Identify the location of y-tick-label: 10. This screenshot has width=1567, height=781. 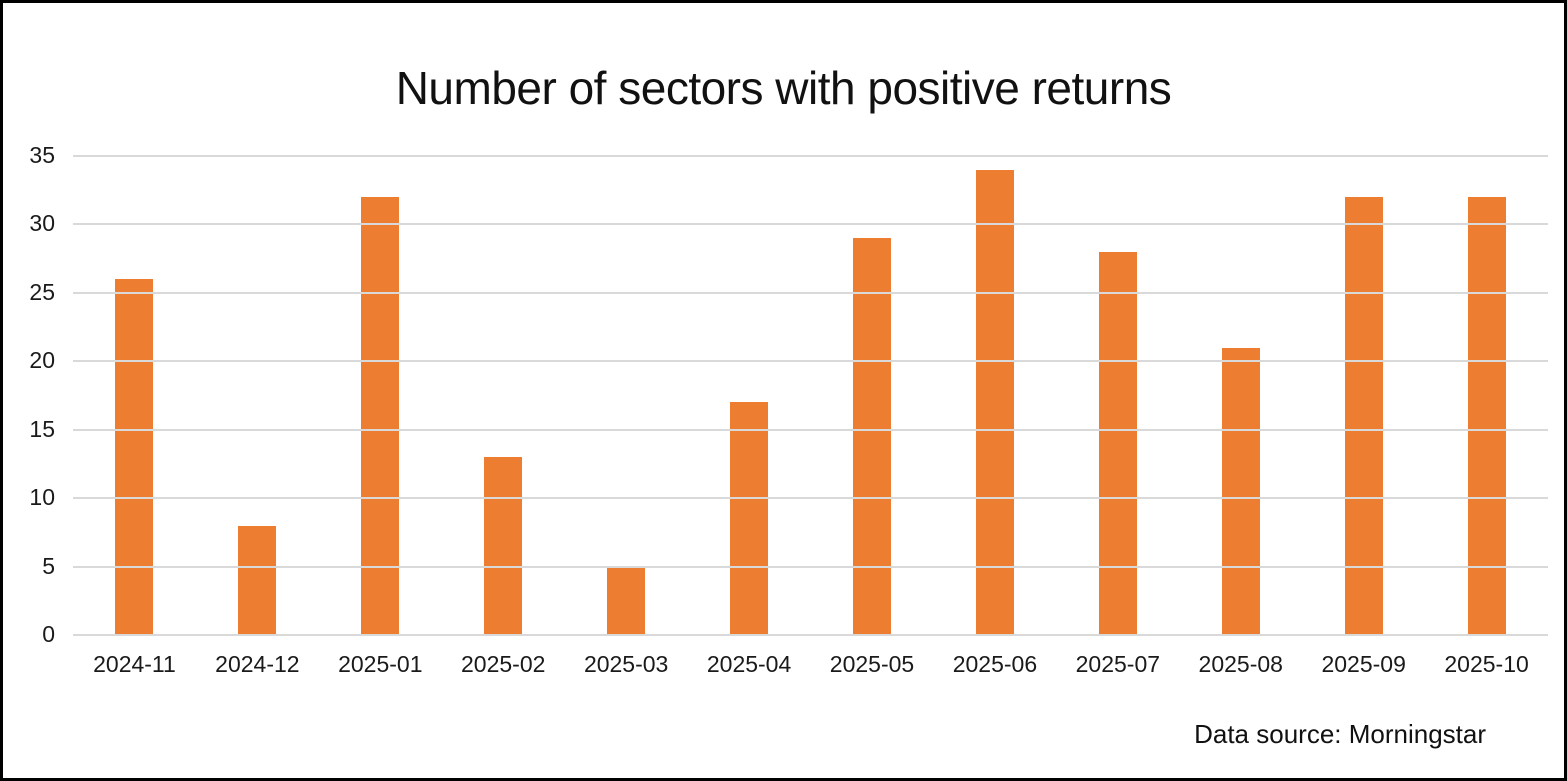
(42, 497).